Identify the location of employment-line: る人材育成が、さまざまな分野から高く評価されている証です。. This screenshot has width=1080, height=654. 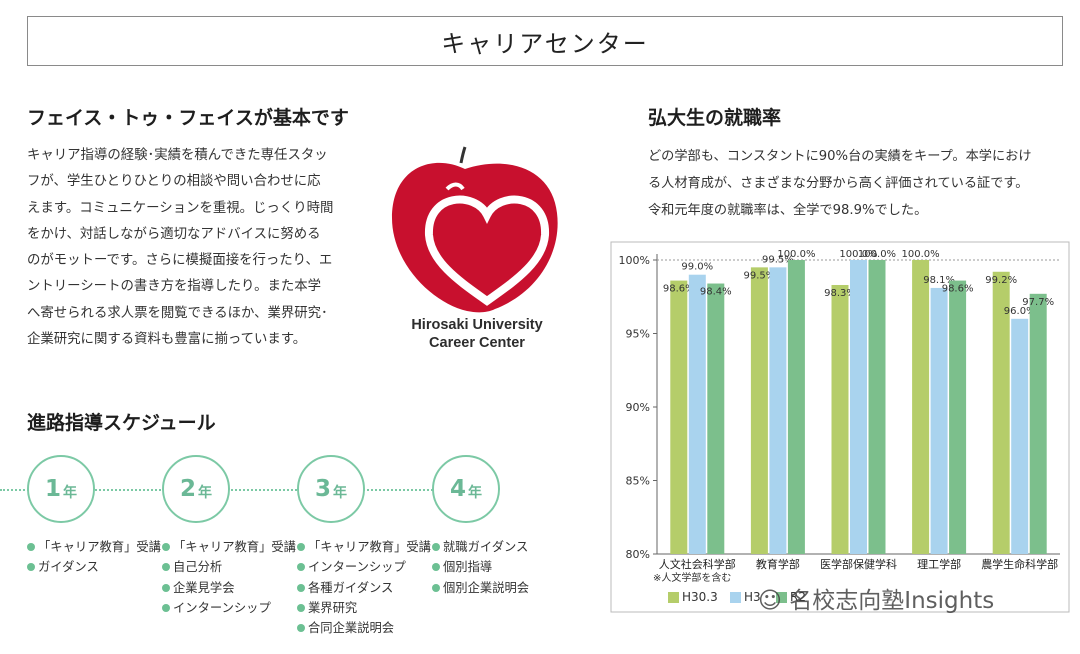
(838, 183).